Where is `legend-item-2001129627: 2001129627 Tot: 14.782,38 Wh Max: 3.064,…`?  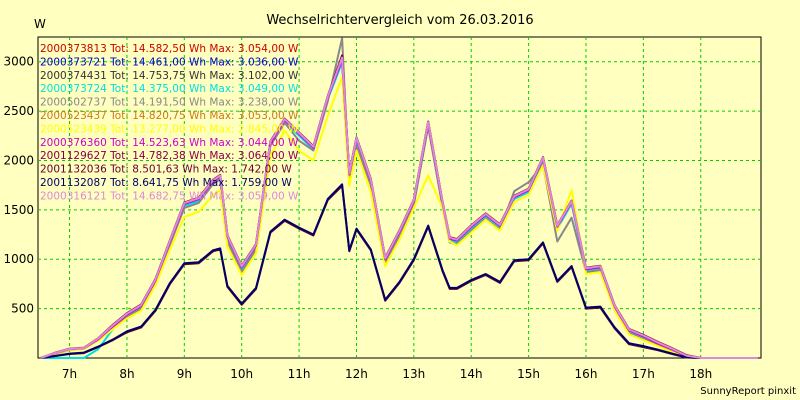 legend-item-2001129627: 2001129627 Tot: 14.782,38 Wh Max: 3.064,… is located at coordinates (169, 156).